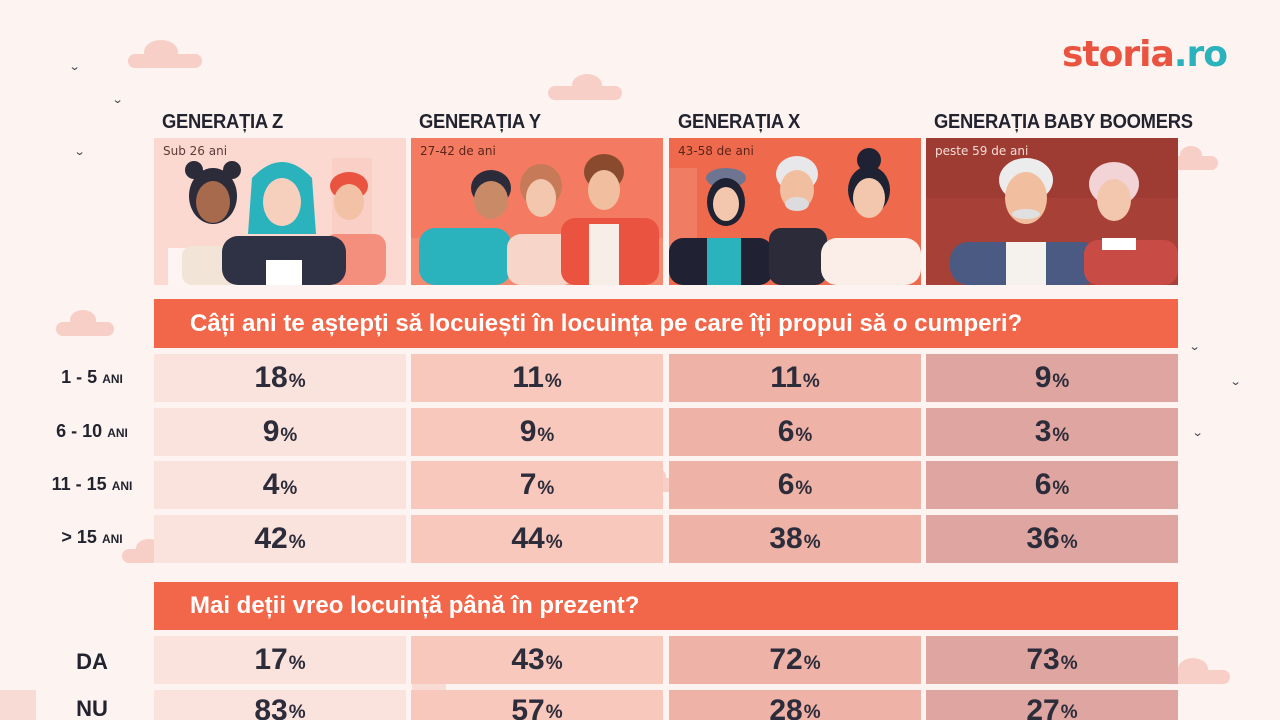 Image resolution: width=1280 pixels, height=720 pixels. I want to click on row-label-over-15-years: > 15 ANI, so click(92, 537).